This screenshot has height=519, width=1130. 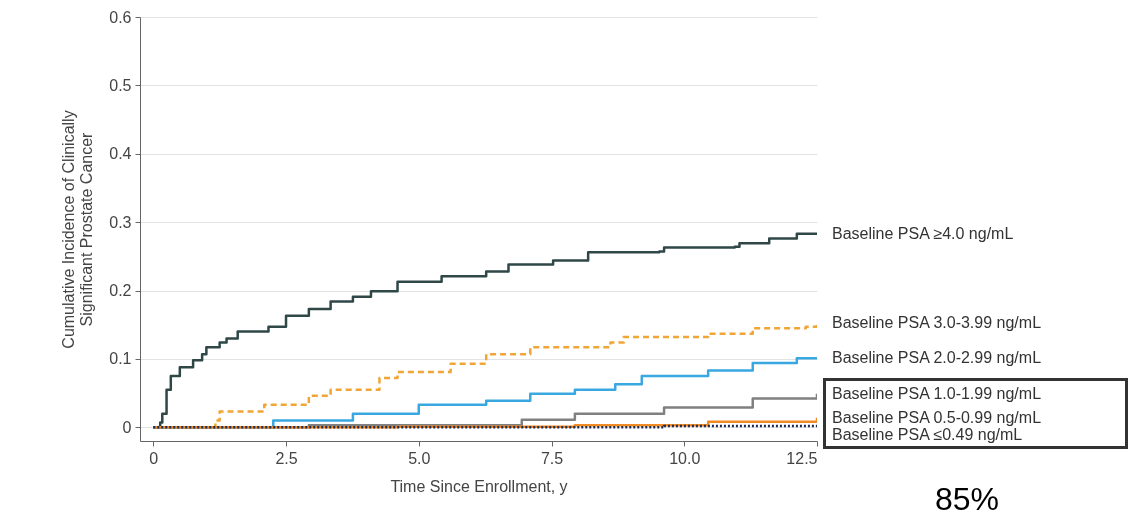 I want to click on x-tick-label: 0, so click(x=154, y=458).